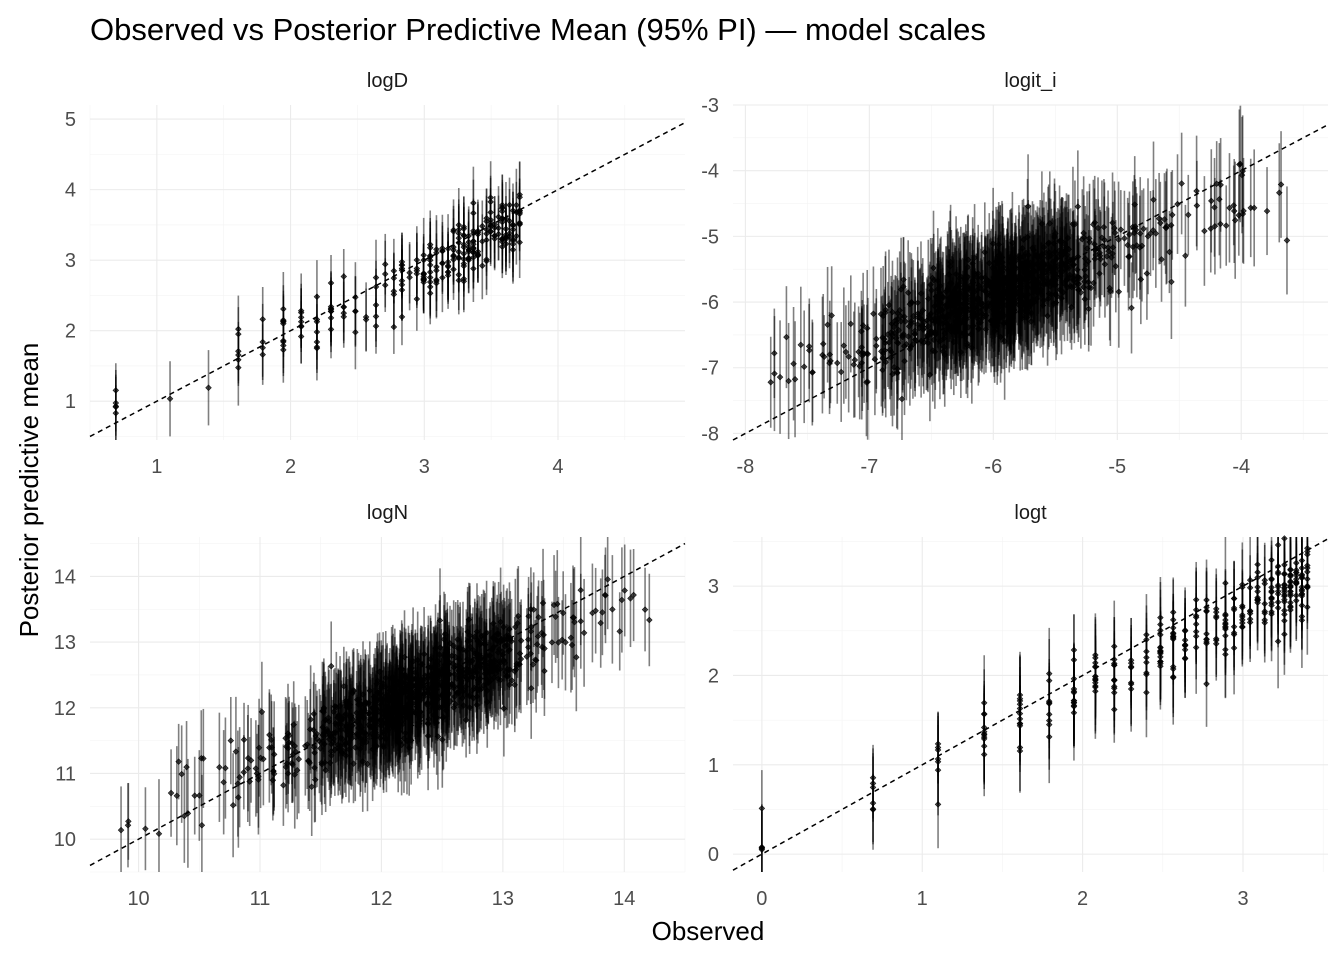  What do you see at coordinates (138, 899) in the screenshot?
I see `x-tick-label: 10` at bounding box center [138, 899].